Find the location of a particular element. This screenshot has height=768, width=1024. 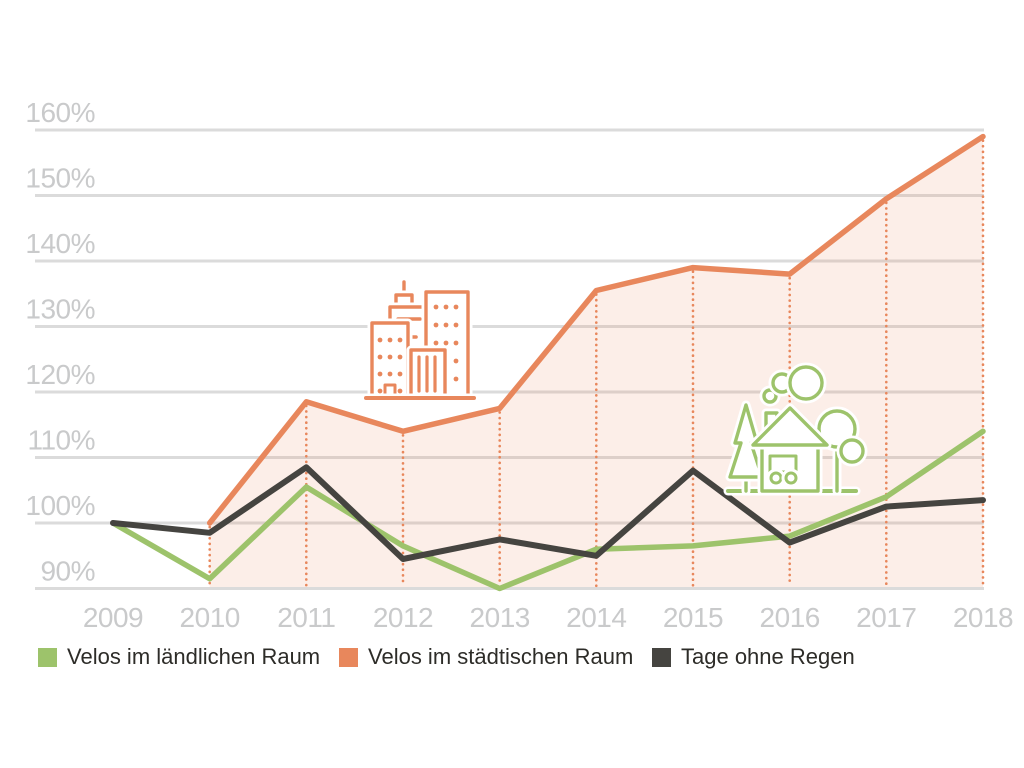

y-axis-tick-label: 130% is located at coordinates (60, 309).